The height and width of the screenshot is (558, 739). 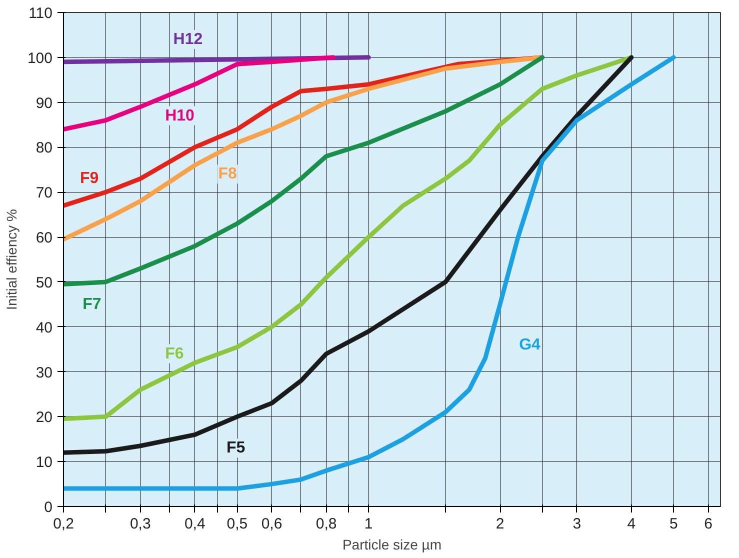 I want to click on y-tick-label: 50, so click(x=44, y=283).